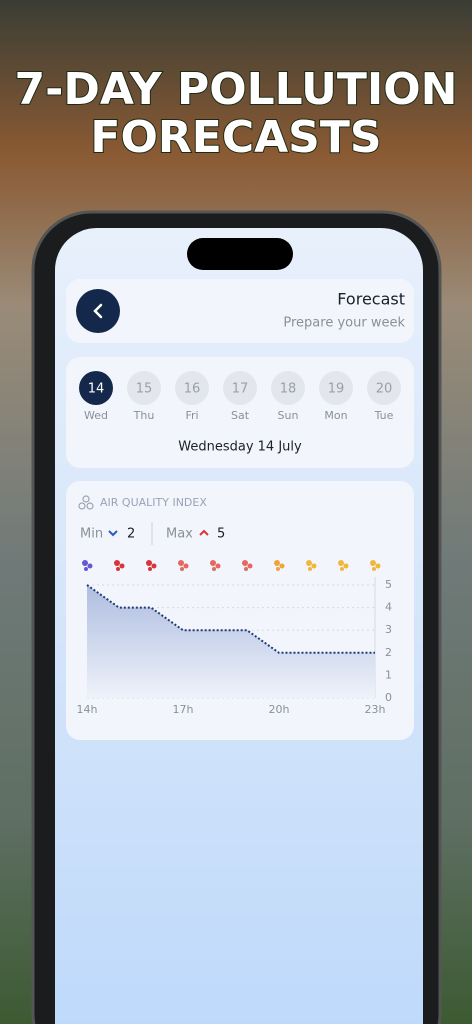 Image resolution: width=472 pixels, height=1024 pixels. What do you see at coordinates (279, 709) in the screenshot?
I see `x-tick-label: 20h` at bounding box center [279, 709].